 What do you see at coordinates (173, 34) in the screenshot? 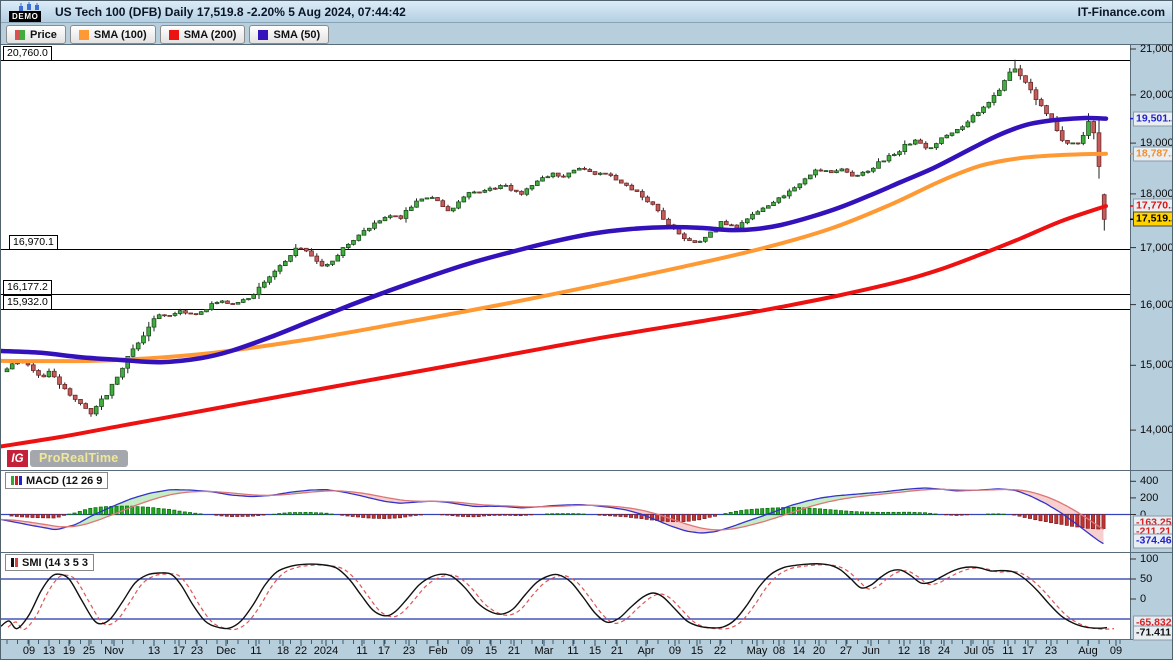
I see `sma200-swatch-icon` at bounding box center [173, 34].